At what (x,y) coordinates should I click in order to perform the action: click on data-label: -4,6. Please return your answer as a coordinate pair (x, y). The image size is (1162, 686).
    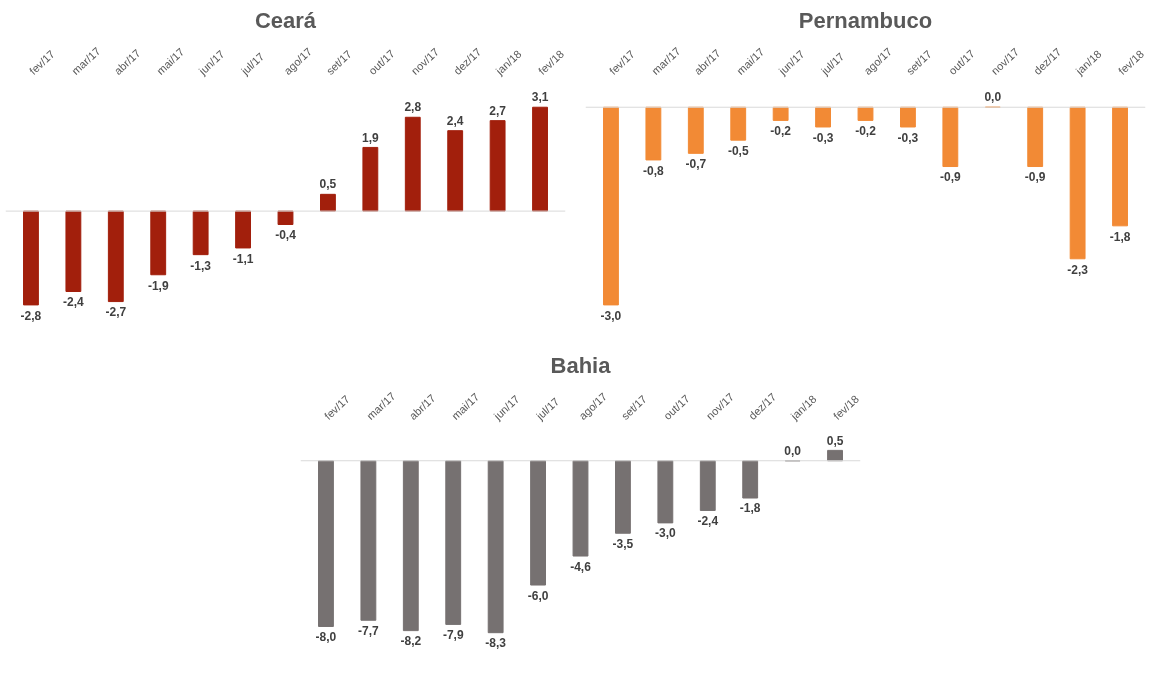
    Looking at the image, I should click on (581, 566).